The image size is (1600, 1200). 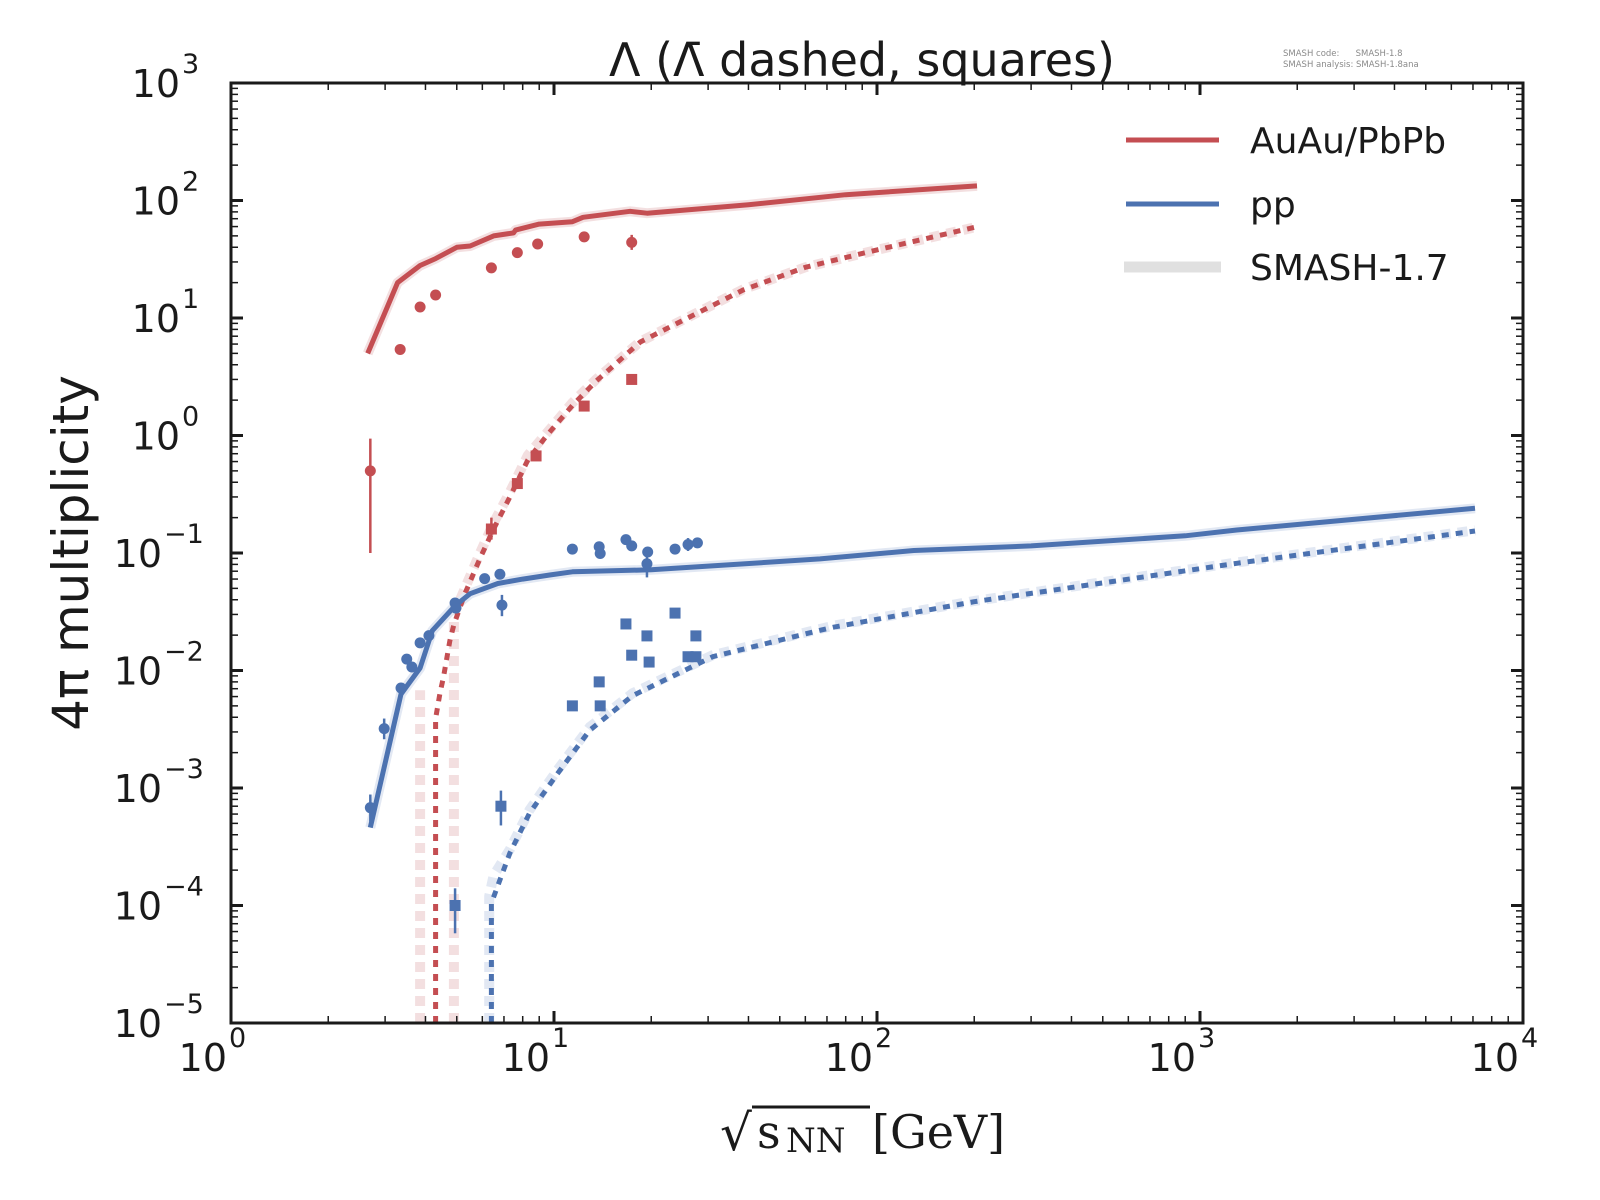 I want to click on y-tick-label-exp: −5, so click(x=184, y=1004).